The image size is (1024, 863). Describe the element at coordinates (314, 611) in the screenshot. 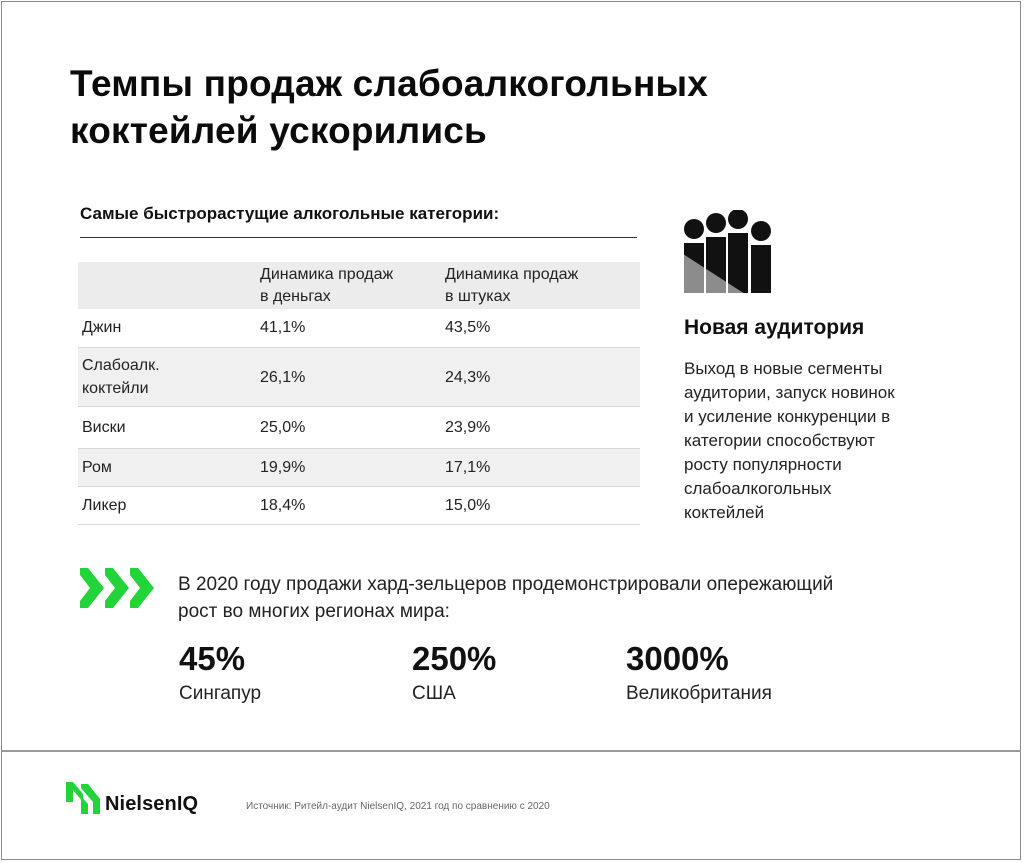

I see `hard-seltzer-line-2: рост во многих регионах мира:` at that location.